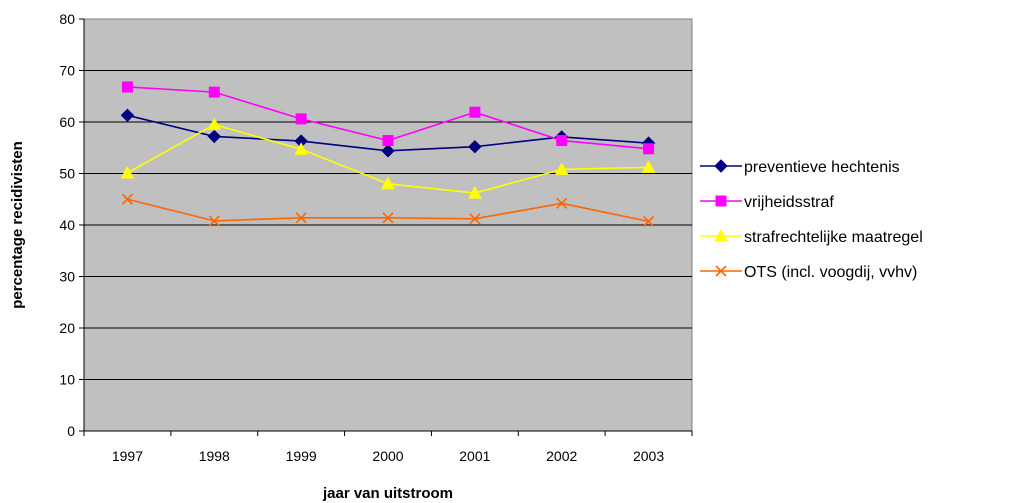 This screenshot has height=503, width=1032. I want to click on x-tick-label: 2001, so click(474, 456).